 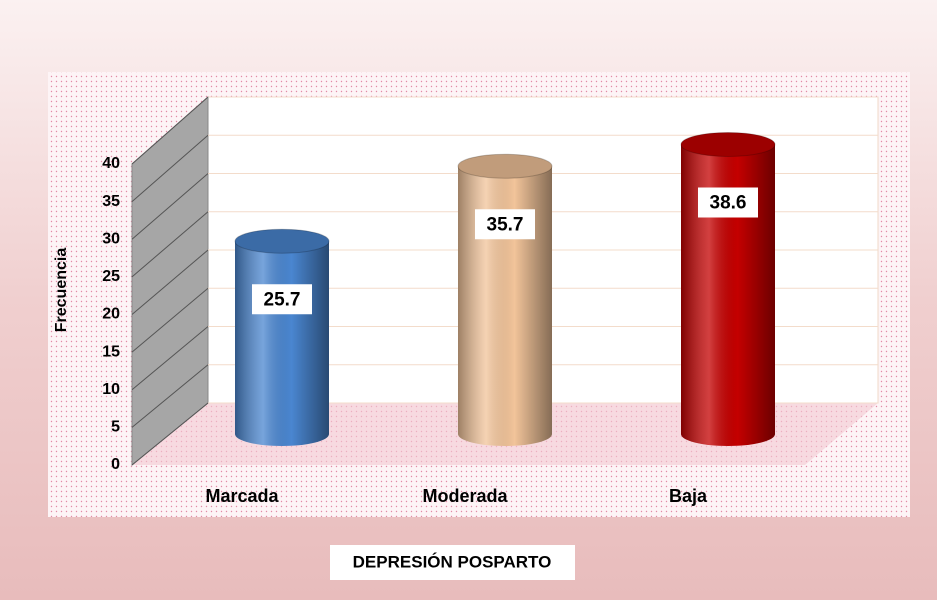 I want to click on x-tick-label: Marcada, so click(x=242, y=496).